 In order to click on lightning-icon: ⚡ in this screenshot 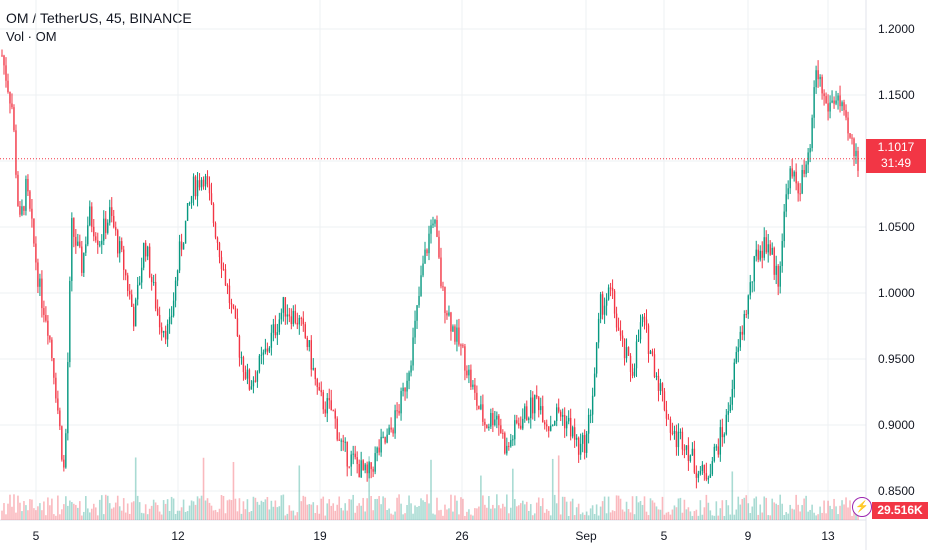, I will do `click(862, 507)`.